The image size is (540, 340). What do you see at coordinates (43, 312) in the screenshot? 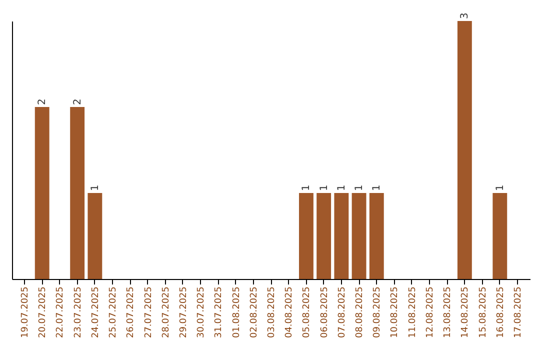
I see `x-tick-label: 20.07.2025` at bounding box center [43, 312].